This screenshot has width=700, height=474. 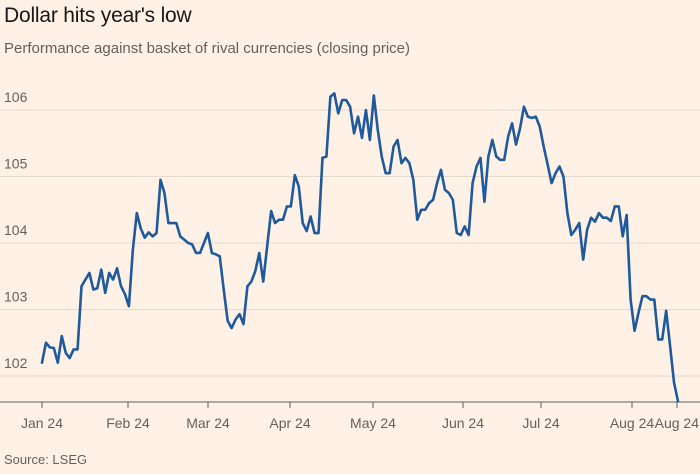 I want to click on y-axis-labels: 102 103 104 105 106, so click(x=16, y=230).